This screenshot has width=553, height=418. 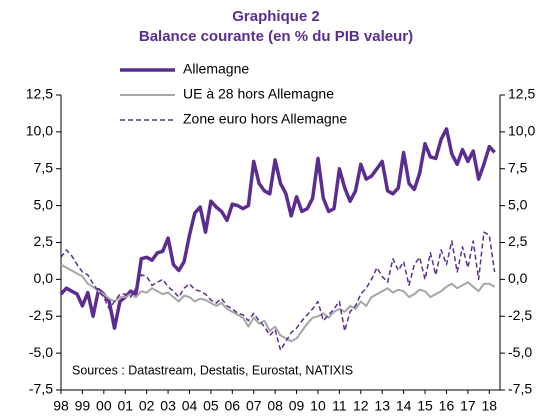 I want to click on legend-label: Zone euro hors Allemagne, so click(x=265, y=119).